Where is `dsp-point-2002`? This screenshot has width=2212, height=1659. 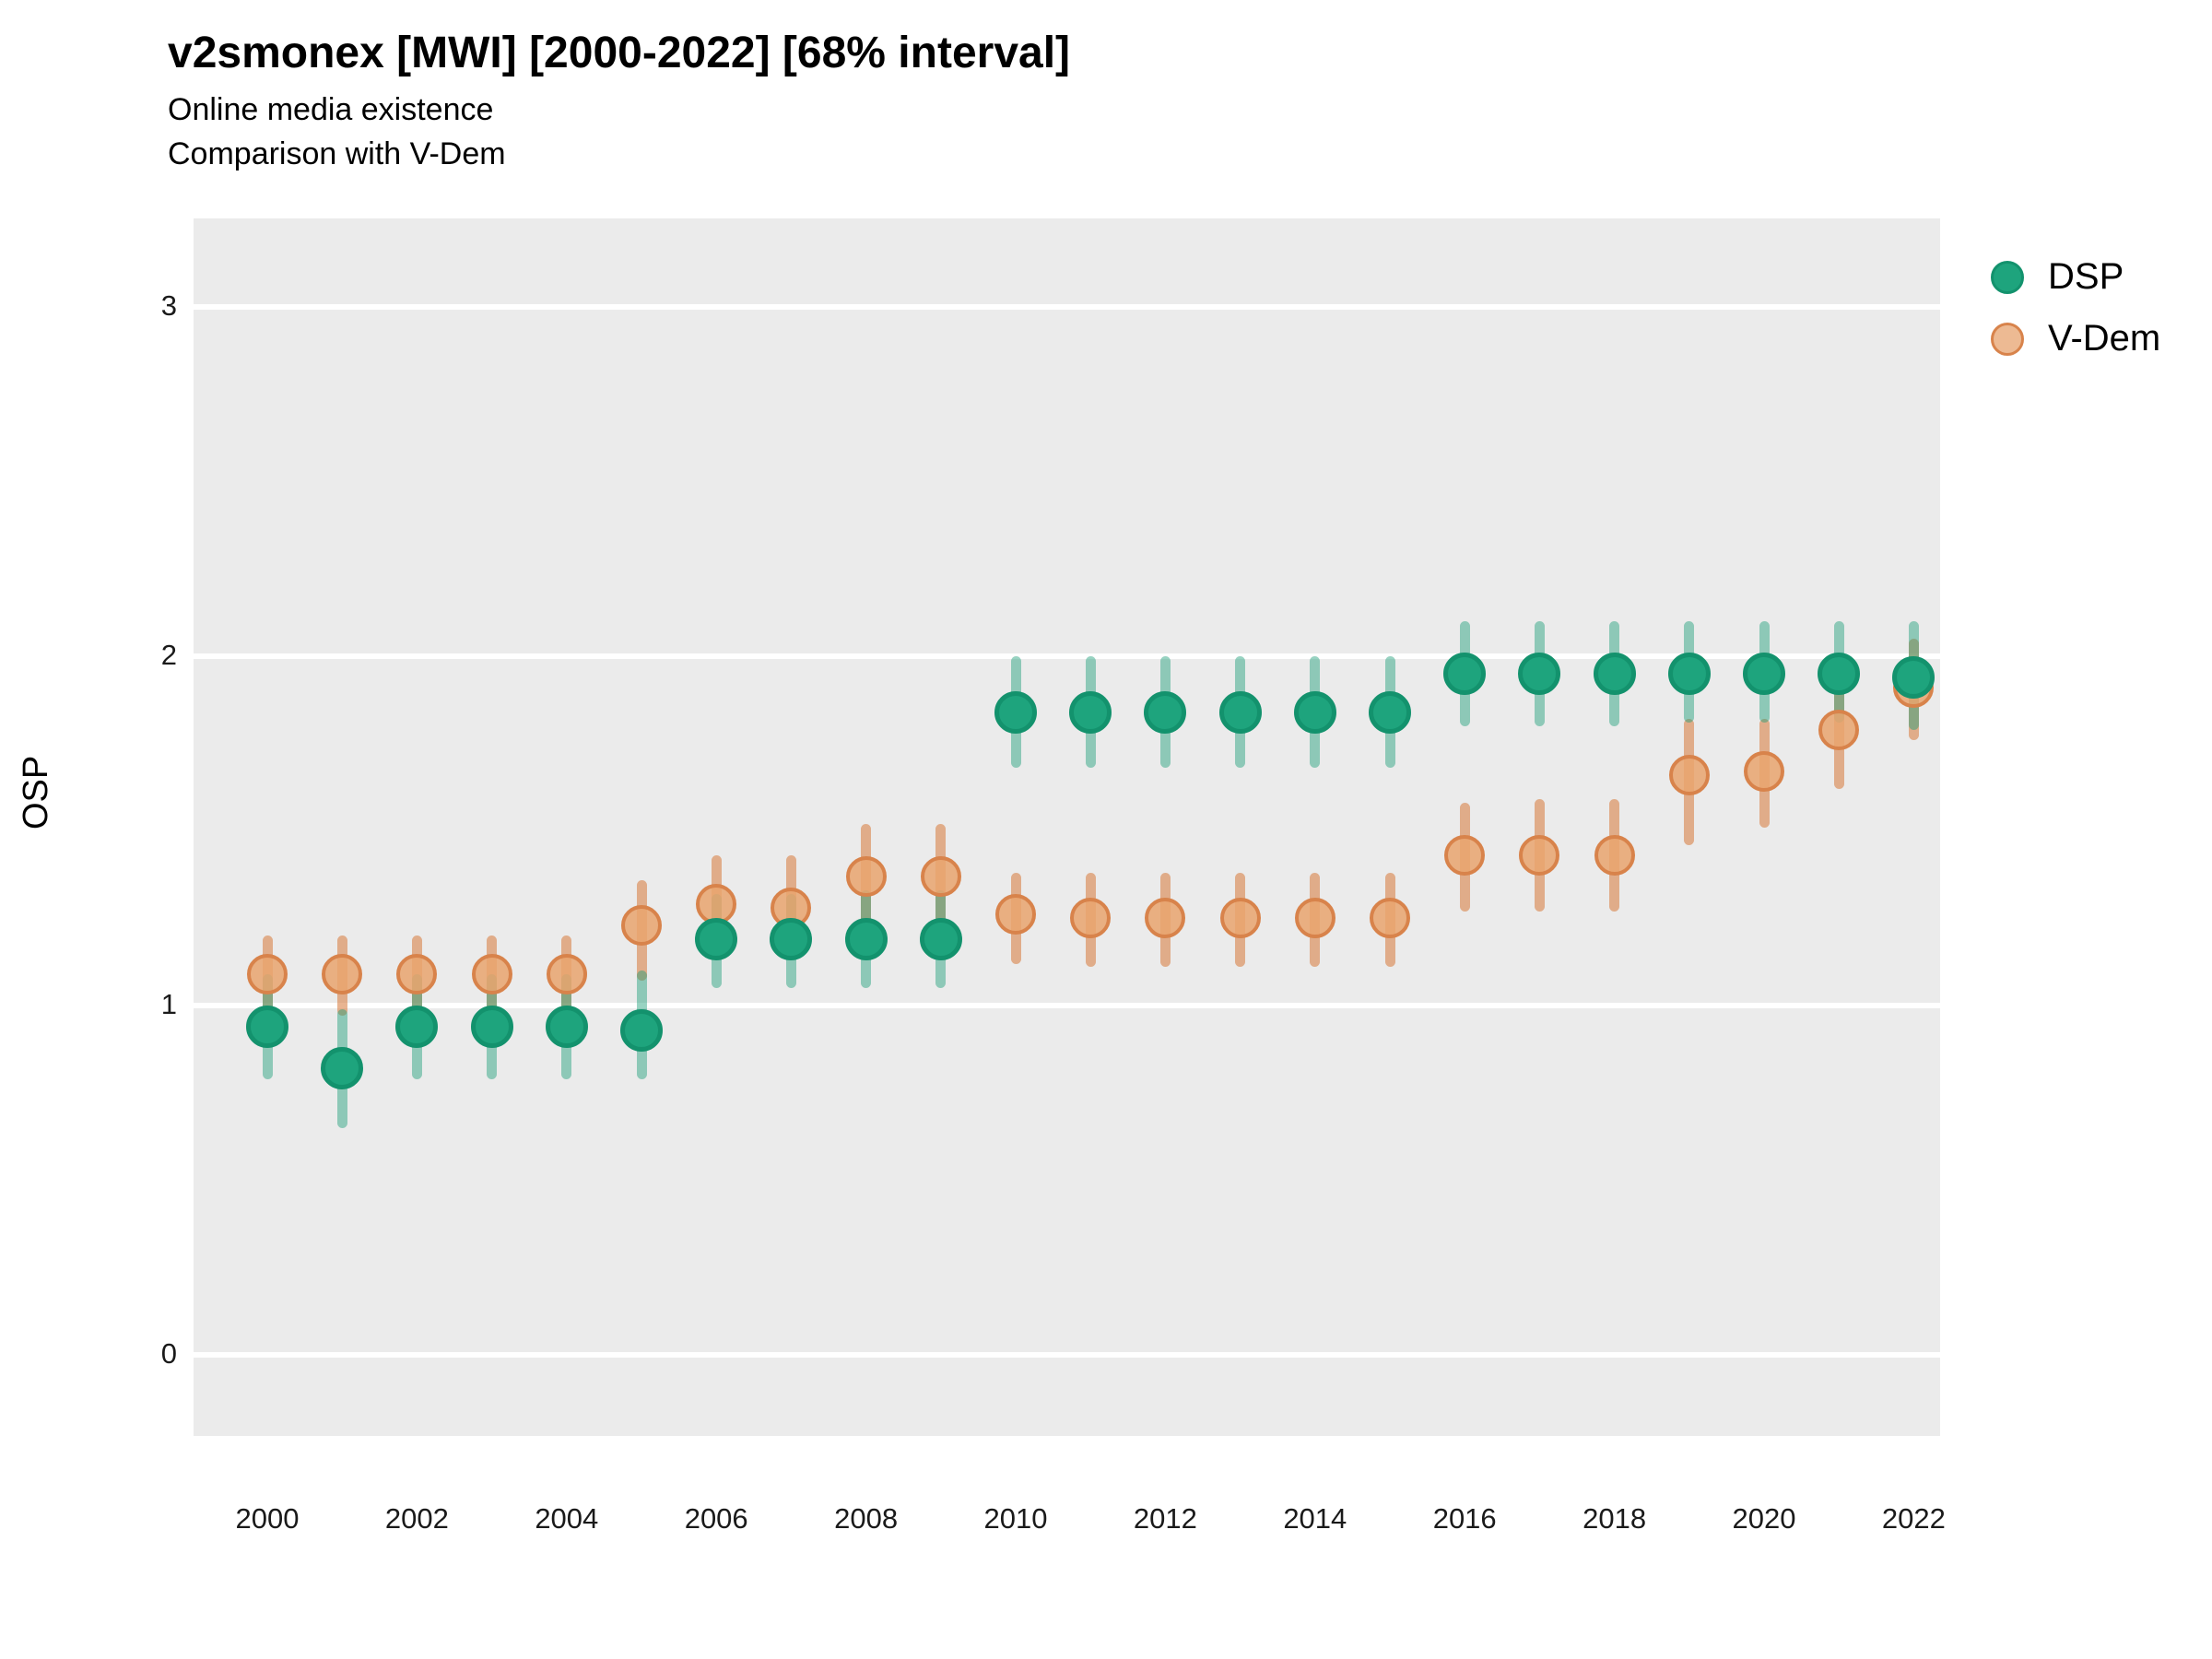
dsp-point-2002 is located at coordinates (417, 1026).